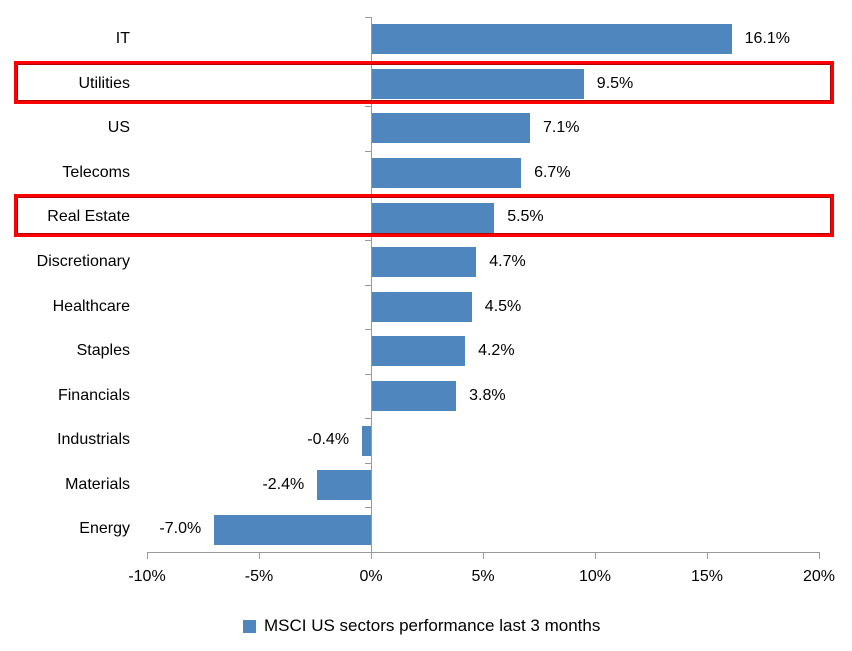 The width and height of the screenshot is (852, 651). What do you see at coordinates (180, 529) in the screenshot?
I see `value-label: -7.0%` at bounding box center [180, 529].